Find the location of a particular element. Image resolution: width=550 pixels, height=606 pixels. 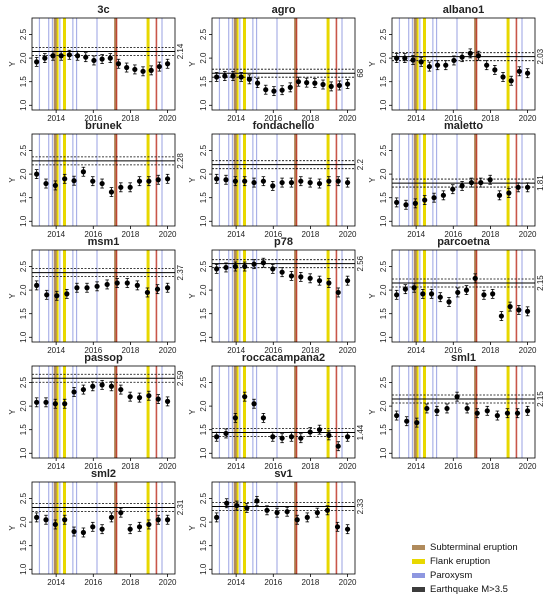

legend-label: Earthquake M>3.5 is located at coordinates (469, 589).